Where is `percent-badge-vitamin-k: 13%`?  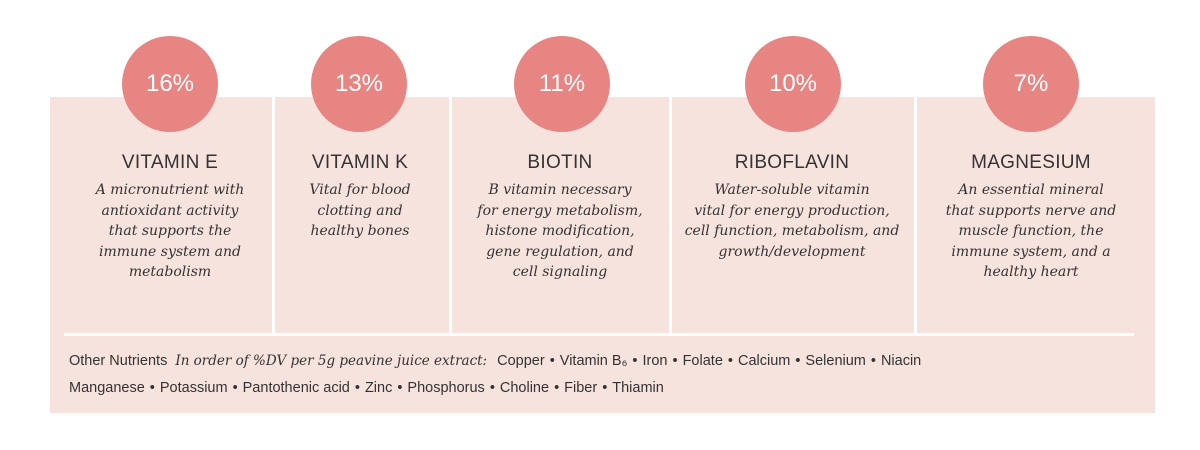
percent-badge-vitamin-k: 13% is located at coordinates (359, 84).